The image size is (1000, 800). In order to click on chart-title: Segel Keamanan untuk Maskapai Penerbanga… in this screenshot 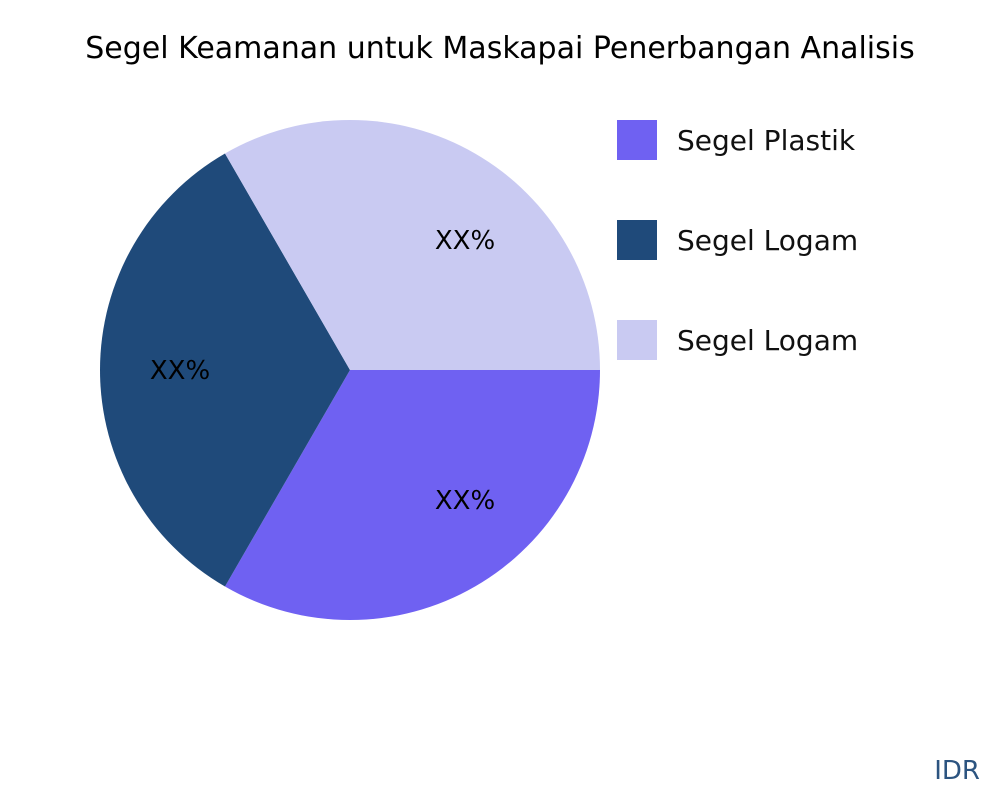, I will do `click(499, 48)`.